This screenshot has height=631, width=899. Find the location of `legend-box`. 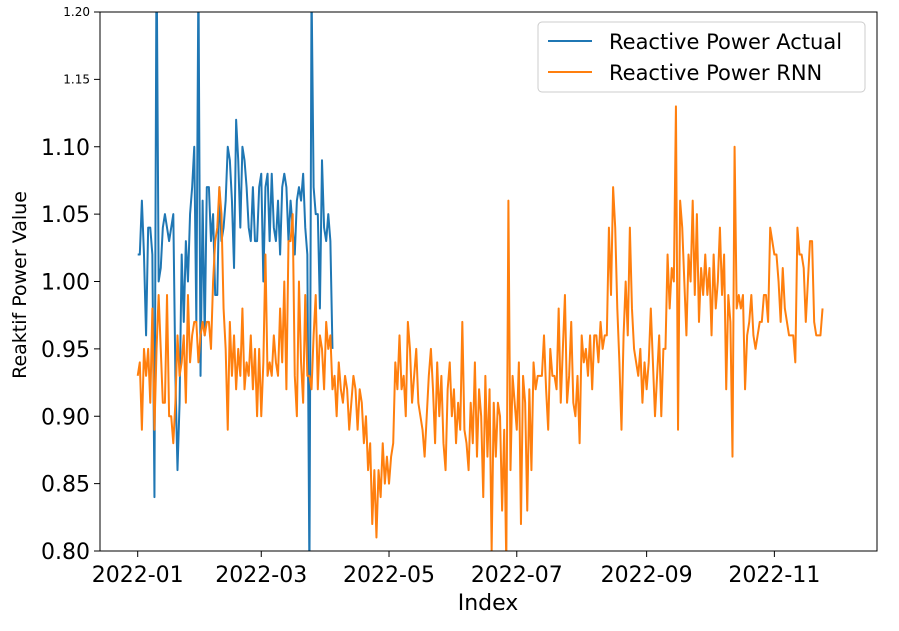

legend-box is located at coordinates (701, 57).